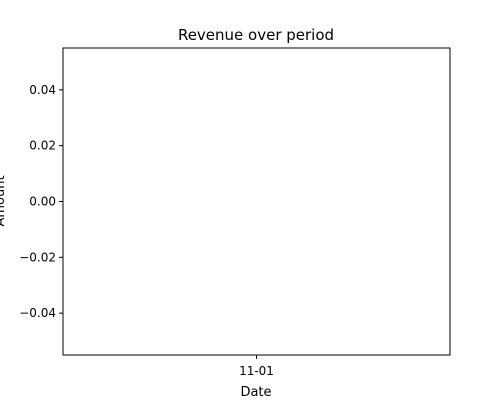 The height and width of the screenshot is (400, 500). I want to click on chart-title: Revenue over period, so click(256, 35).